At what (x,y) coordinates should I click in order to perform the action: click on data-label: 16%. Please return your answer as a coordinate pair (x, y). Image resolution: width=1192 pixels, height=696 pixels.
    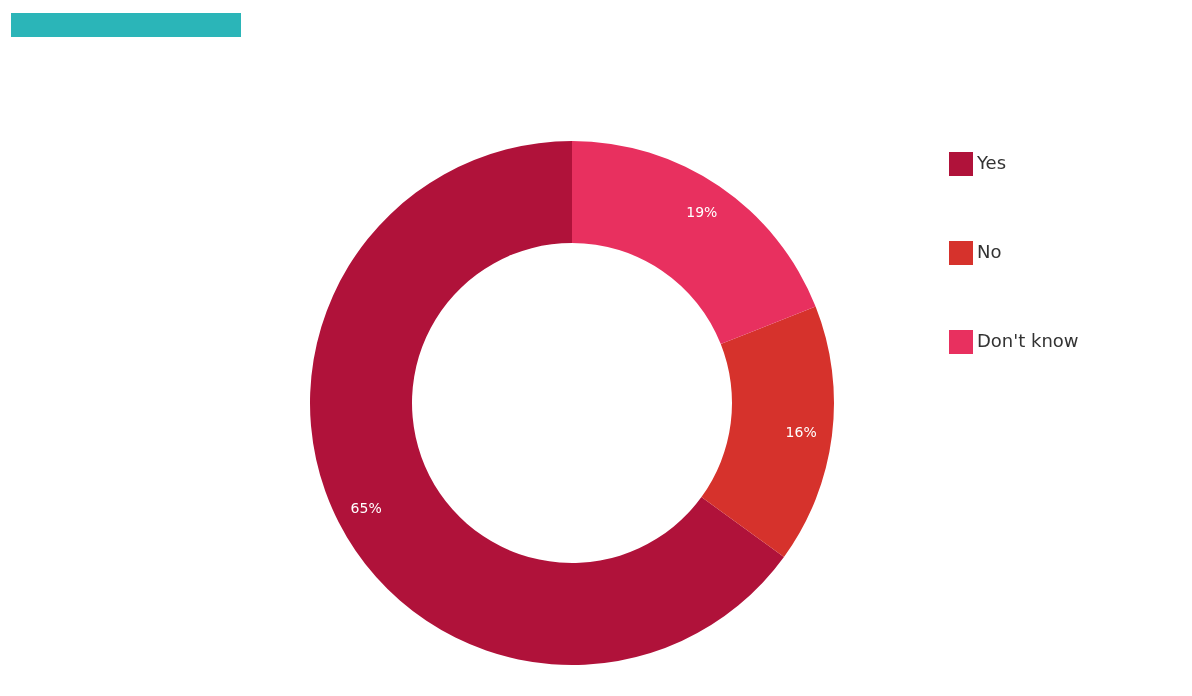
    Looking at the image, I should click on (801, 431).